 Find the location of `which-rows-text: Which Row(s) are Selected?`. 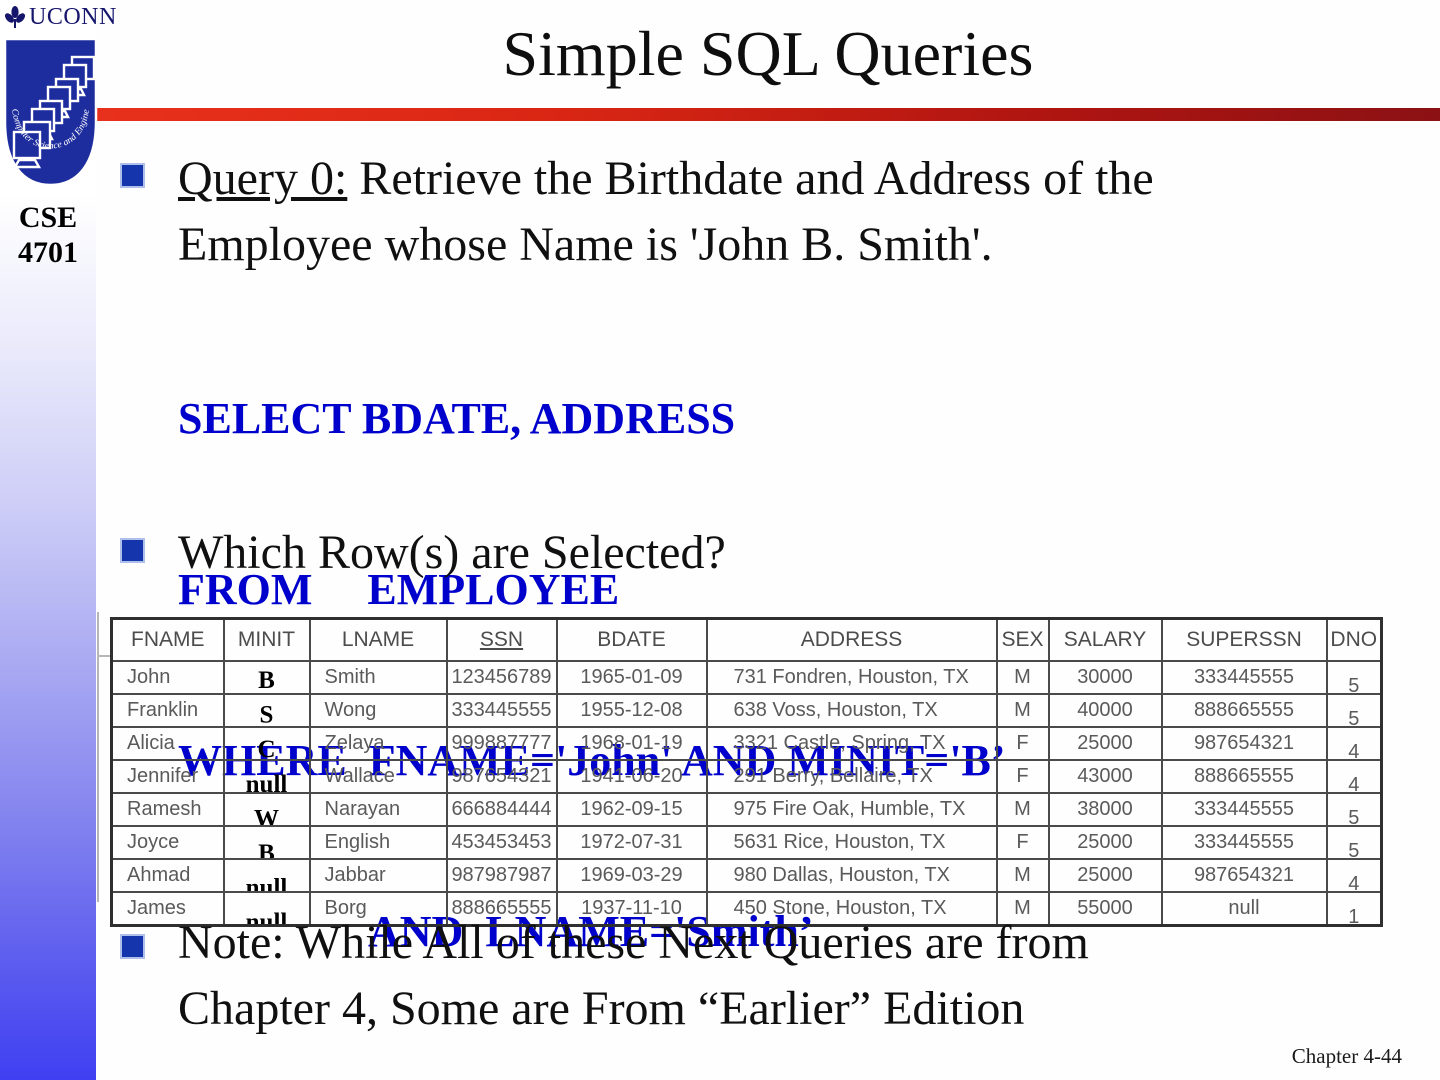

which-rows-text: Which Row(s) are Selected? is located at coordinates (452, 552).